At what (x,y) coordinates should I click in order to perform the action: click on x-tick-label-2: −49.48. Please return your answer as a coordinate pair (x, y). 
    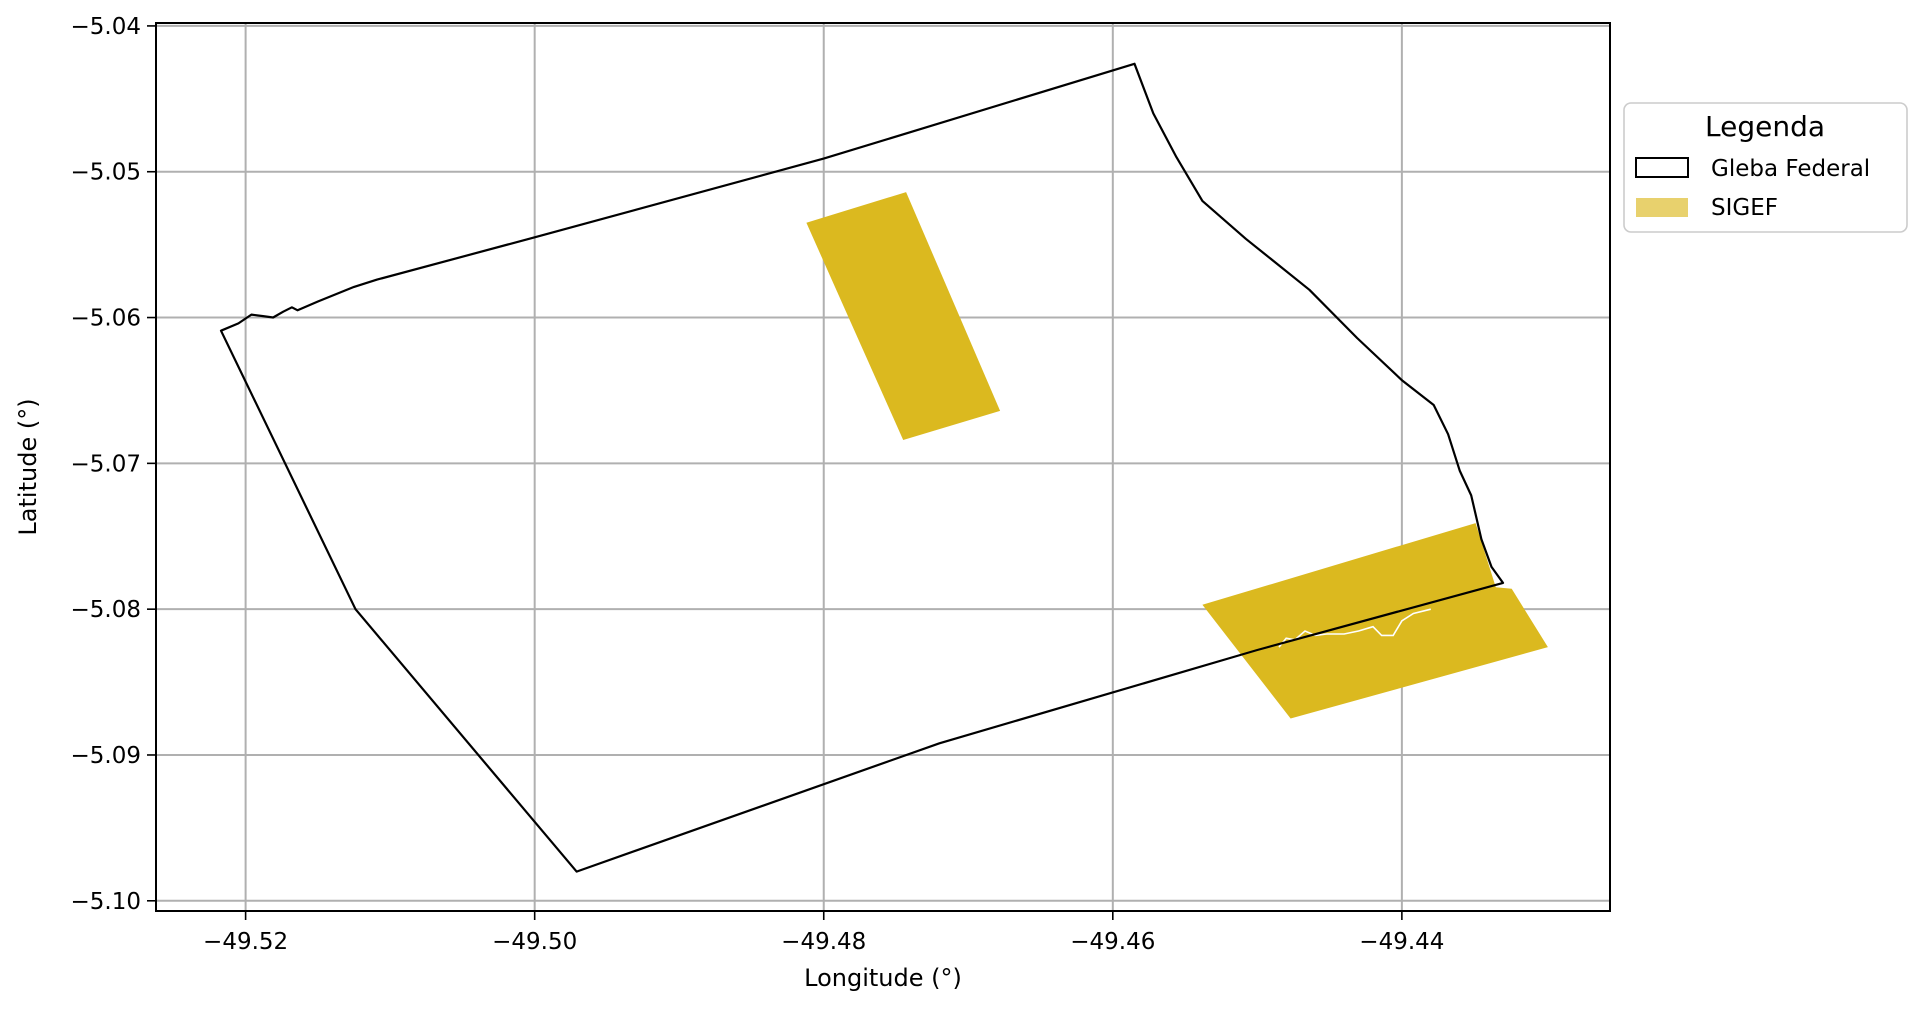
    Looking at the image, I should click on (823, 942).